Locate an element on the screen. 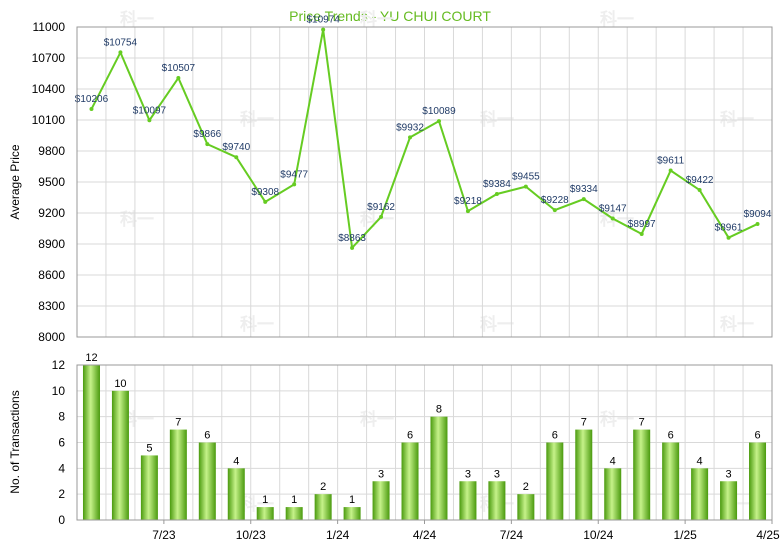 This screenshot has width=780, height=550. transaction-bar-label: 4 is located at coordinates (236, 461).